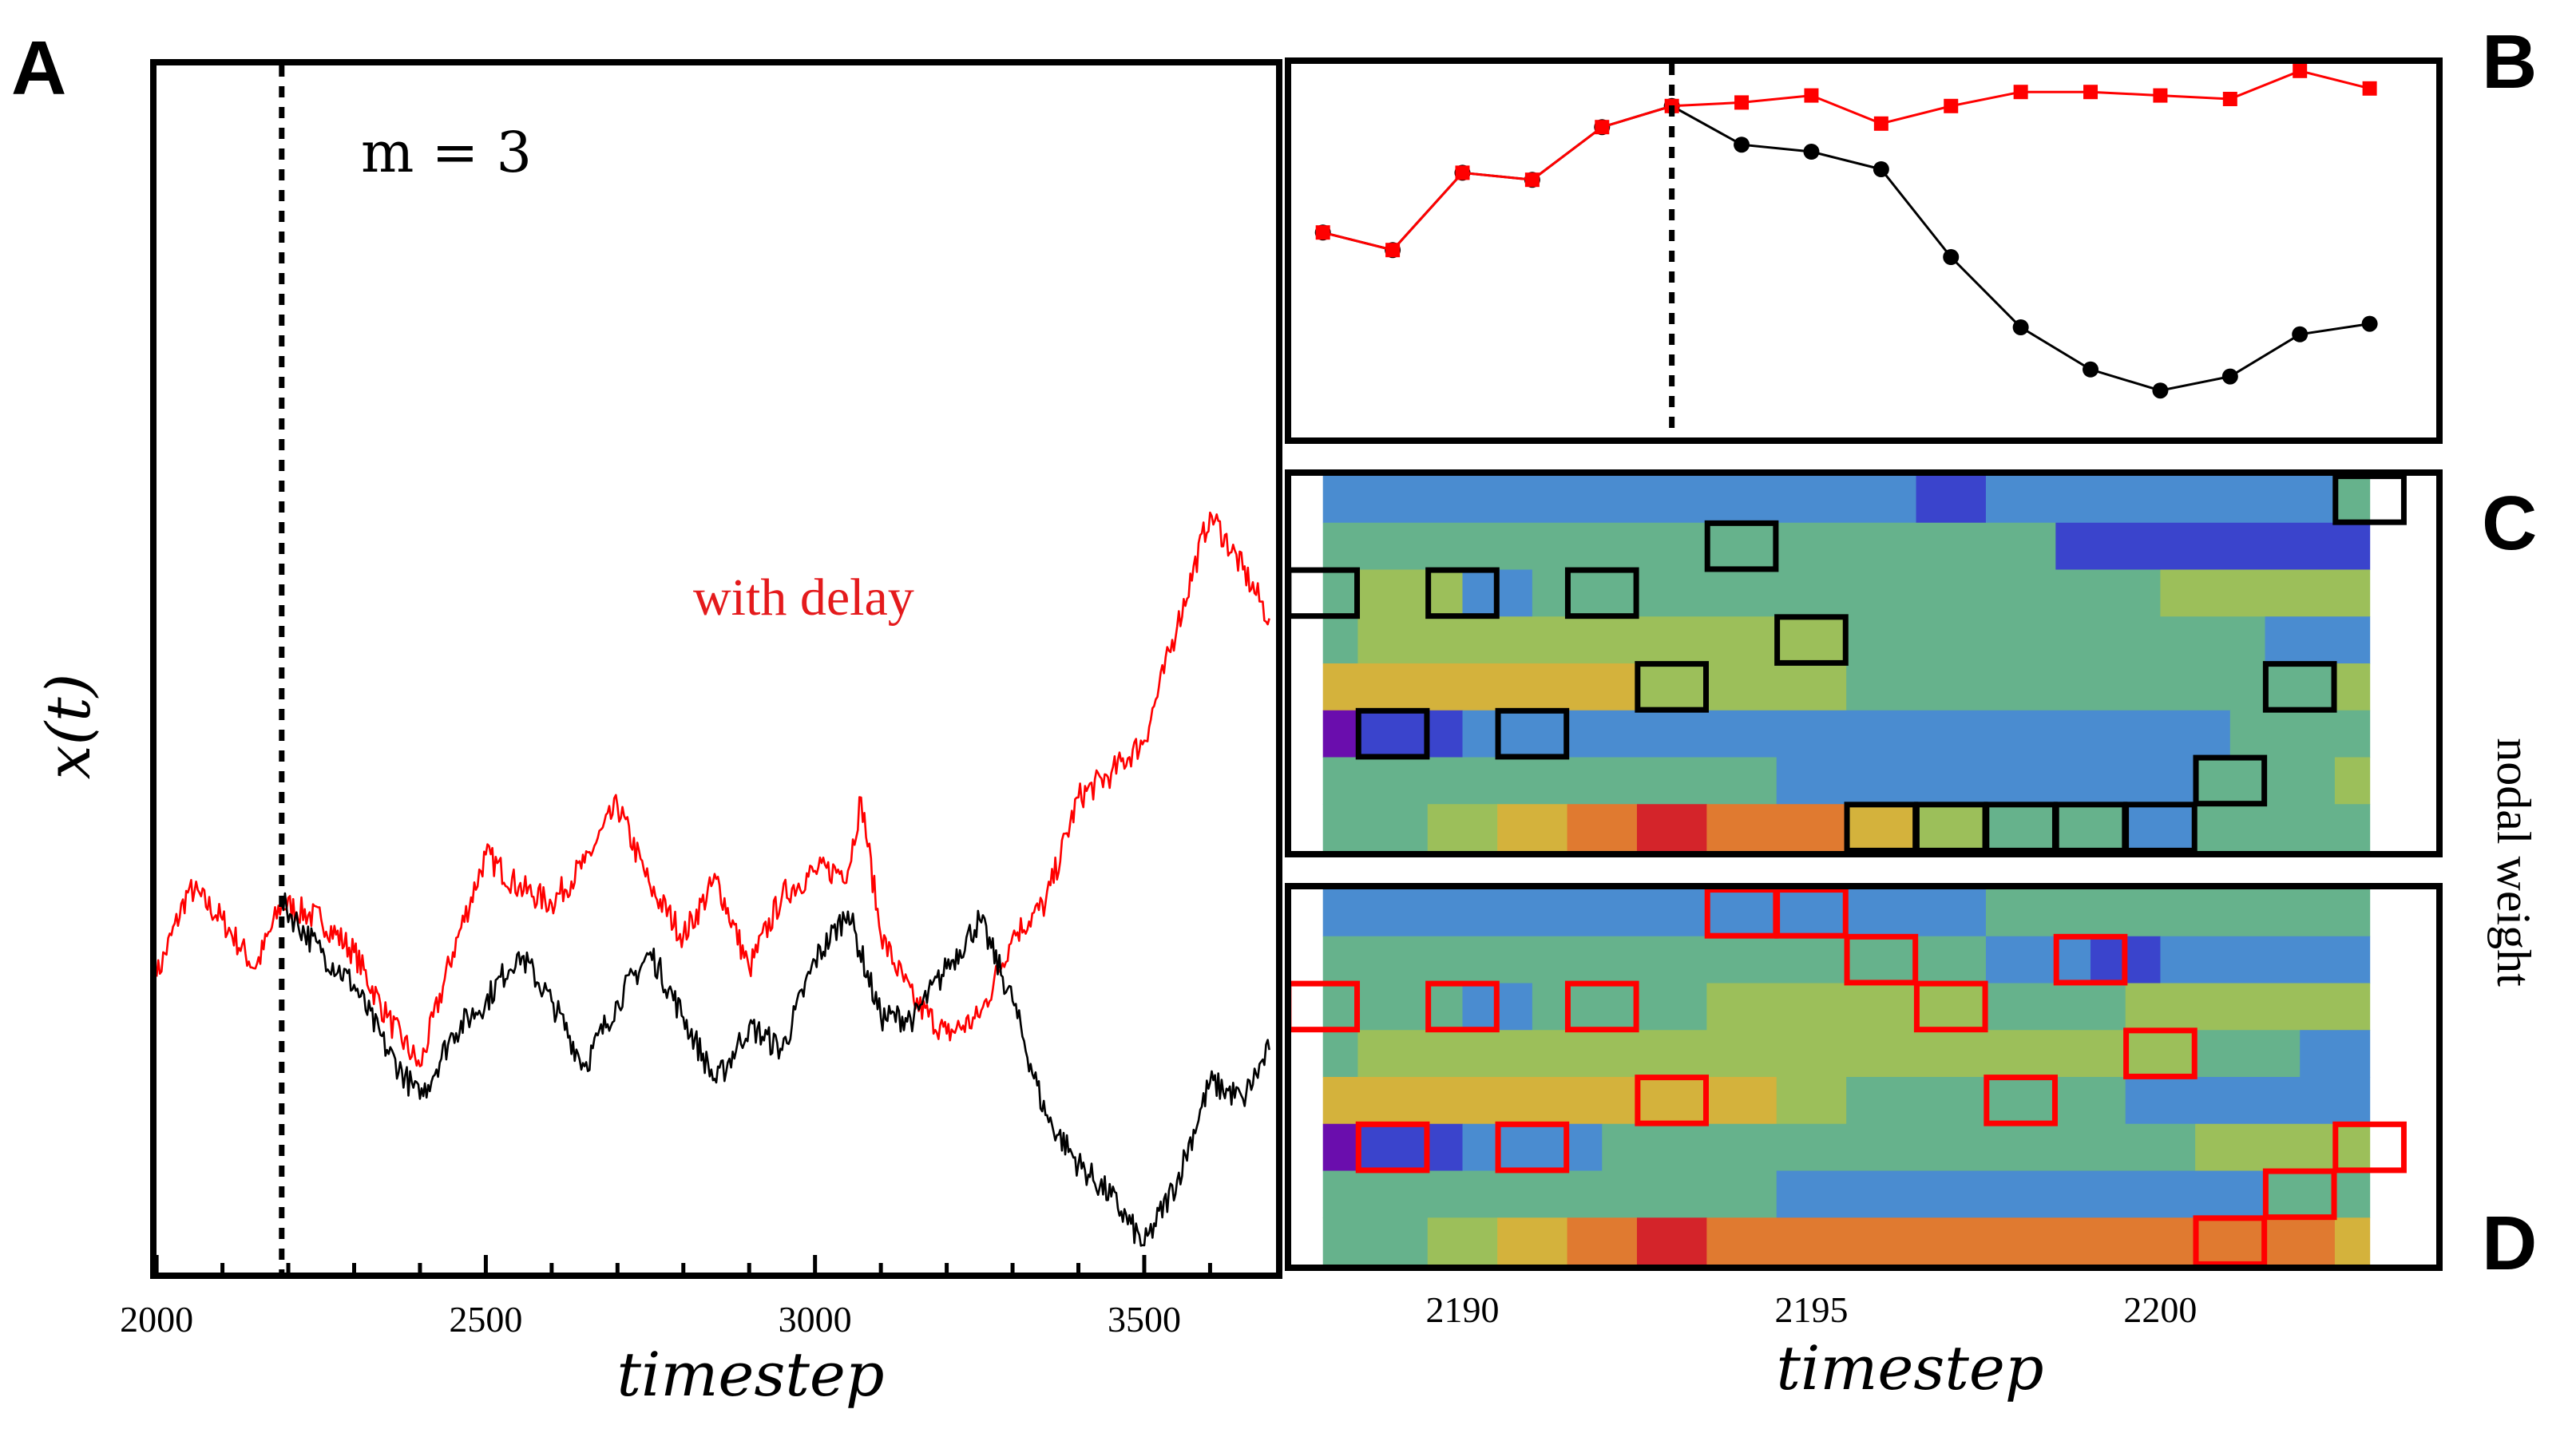 The image size is (2576, 1429). What do you see at coordinates (775, 1069) in the screenshot?
I see `panel-a-series-original` at bounding box center [775, 1069].